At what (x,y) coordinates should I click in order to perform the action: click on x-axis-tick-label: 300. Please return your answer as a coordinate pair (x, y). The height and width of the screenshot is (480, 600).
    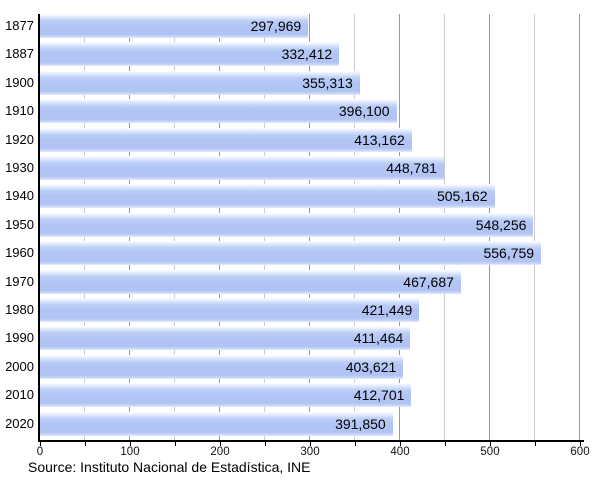
    Looking at the image, I should click on (310, 452).